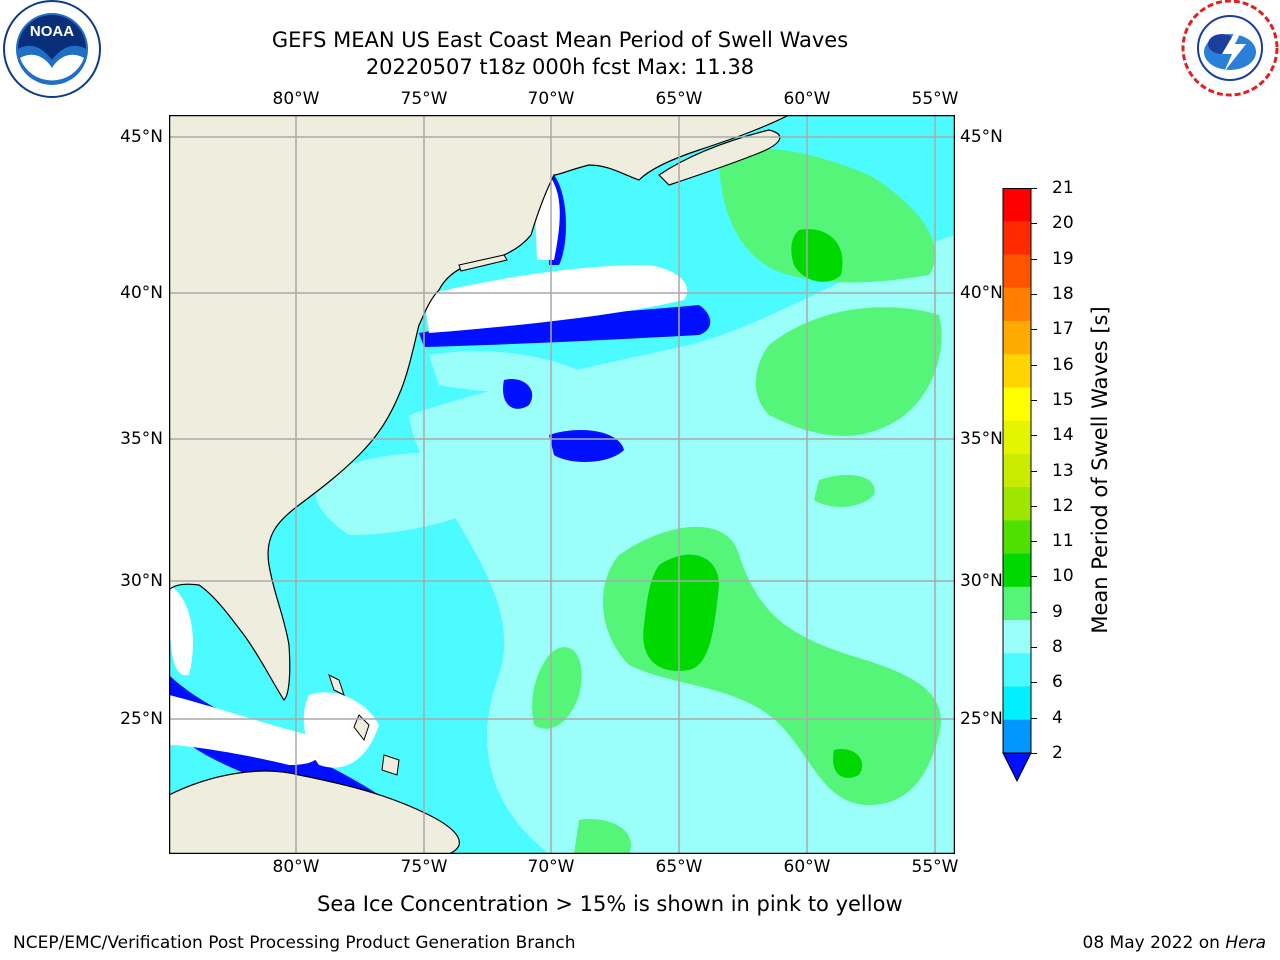  Describe the element at coordinates (560, 67) in the screenshot. I see `map-title-line2: 20220507 t18z 000h fcst Max: 11.38` at that location.